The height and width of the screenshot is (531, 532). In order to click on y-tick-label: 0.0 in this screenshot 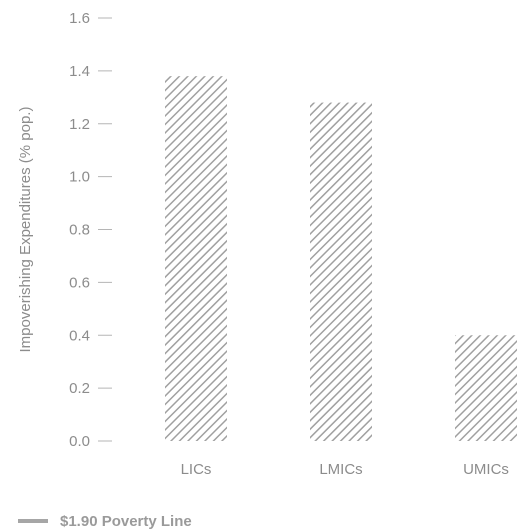, I will do `click(79, 441)`.